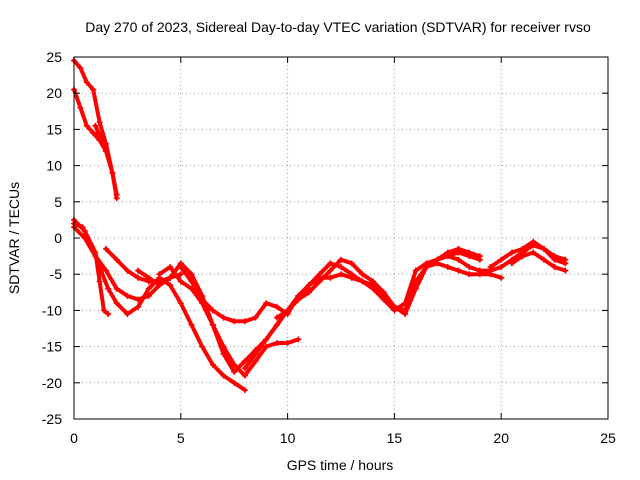 This screenshot has height=480, width=640. I want to click on y-axis-label: SDTVAR / TECUs, so click(14, 238).